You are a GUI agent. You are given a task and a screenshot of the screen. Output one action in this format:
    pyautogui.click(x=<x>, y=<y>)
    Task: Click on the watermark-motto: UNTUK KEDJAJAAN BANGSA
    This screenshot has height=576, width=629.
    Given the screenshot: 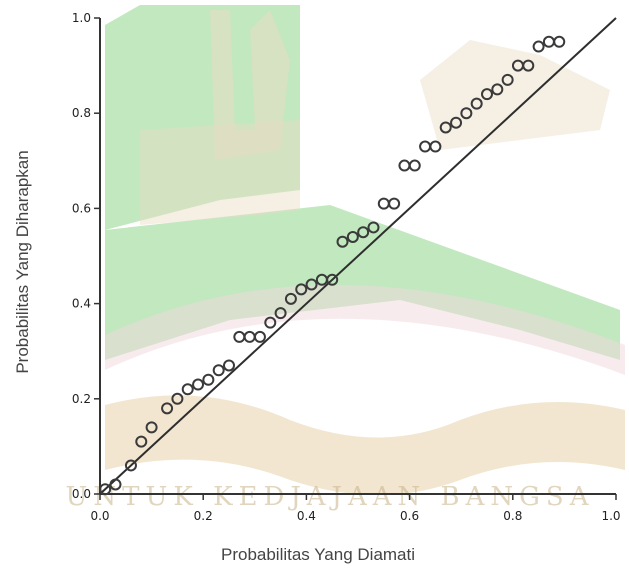 What is the action you would take?
    pyautogui.click(x=329, y=497)
    